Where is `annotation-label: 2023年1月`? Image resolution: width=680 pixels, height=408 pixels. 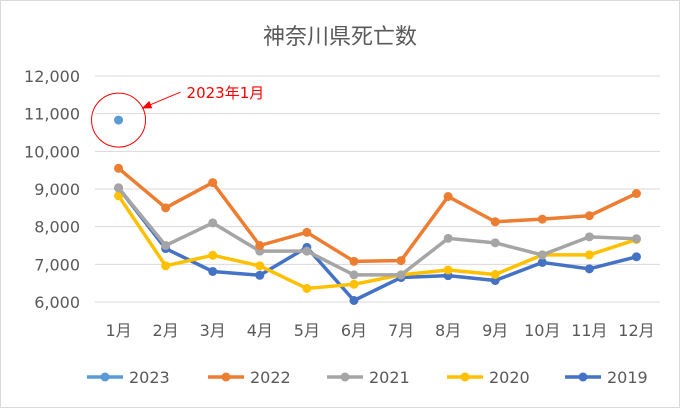
annotation-label: 2023年1月 is located at coordinates (226, 93).